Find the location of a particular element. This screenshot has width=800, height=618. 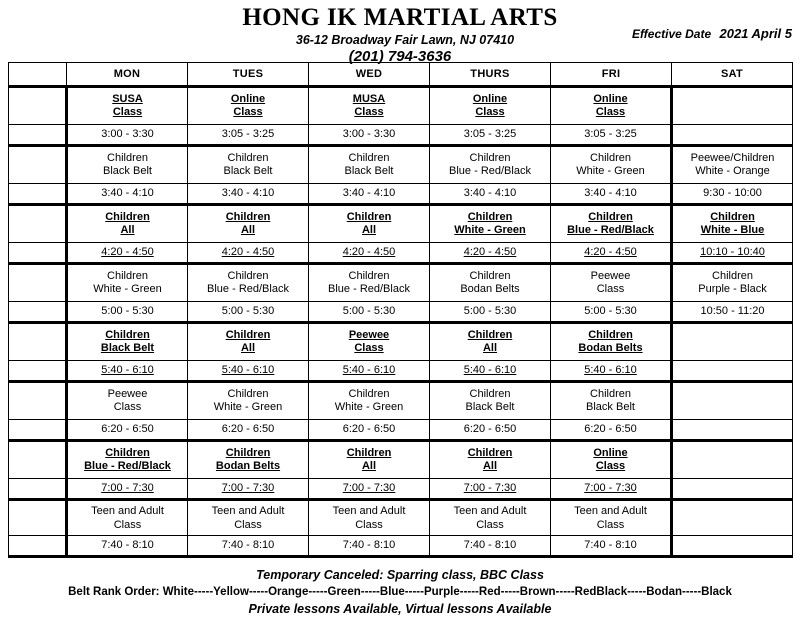

time-cell-wed-4: 5:40 - 6:10 is located at coordinates (369, 371).